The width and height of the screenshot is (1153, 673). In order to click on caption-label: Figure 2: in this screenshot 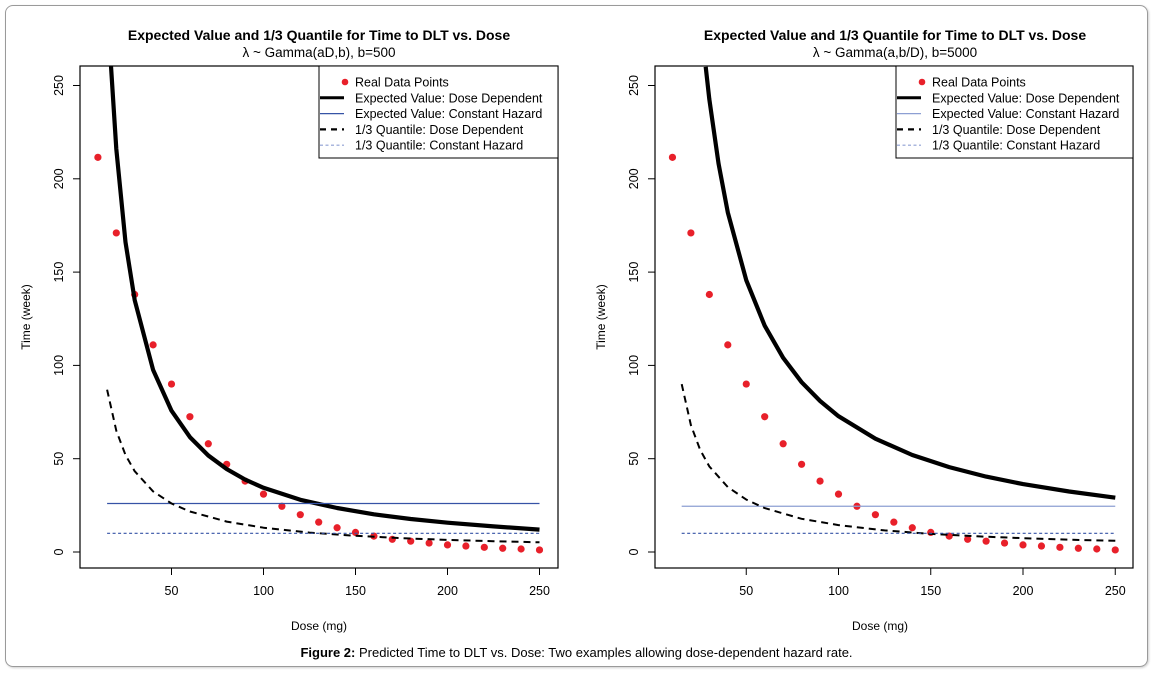, I will do `click(328, 652)`.